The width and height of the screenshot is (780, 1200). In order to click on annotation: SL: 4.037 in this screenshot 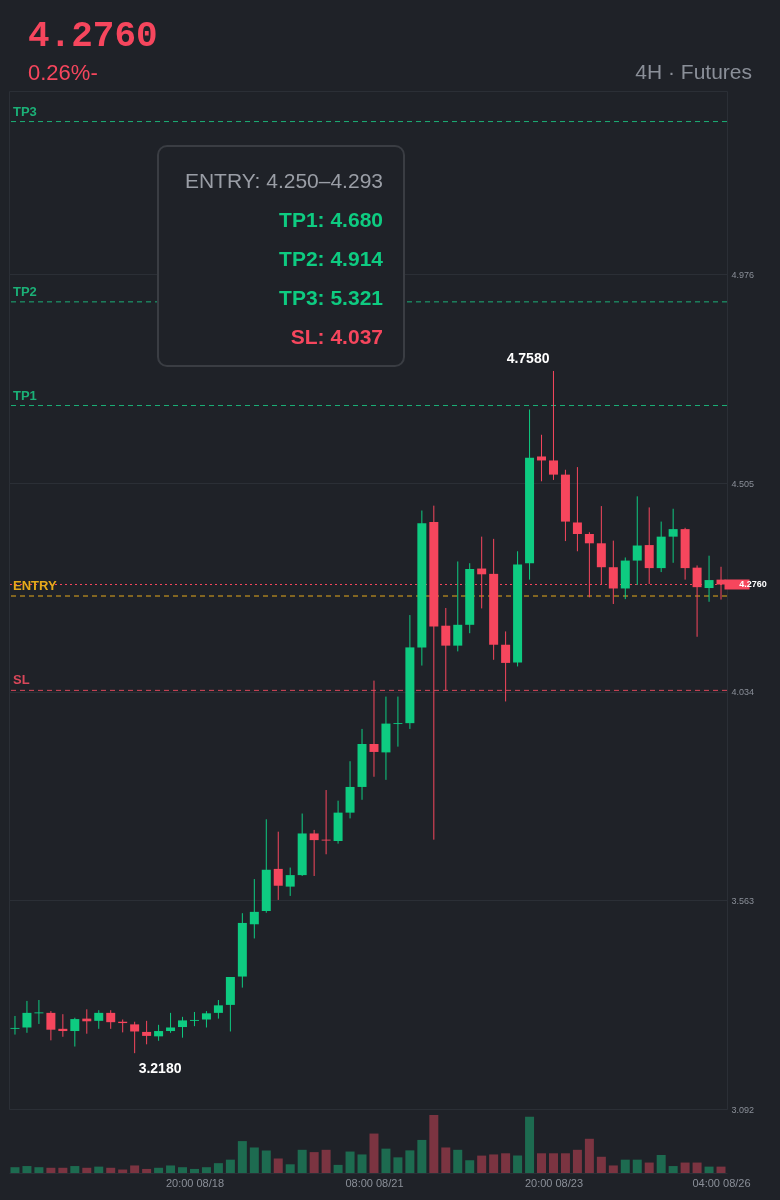, I will do `click(336, 337)`.